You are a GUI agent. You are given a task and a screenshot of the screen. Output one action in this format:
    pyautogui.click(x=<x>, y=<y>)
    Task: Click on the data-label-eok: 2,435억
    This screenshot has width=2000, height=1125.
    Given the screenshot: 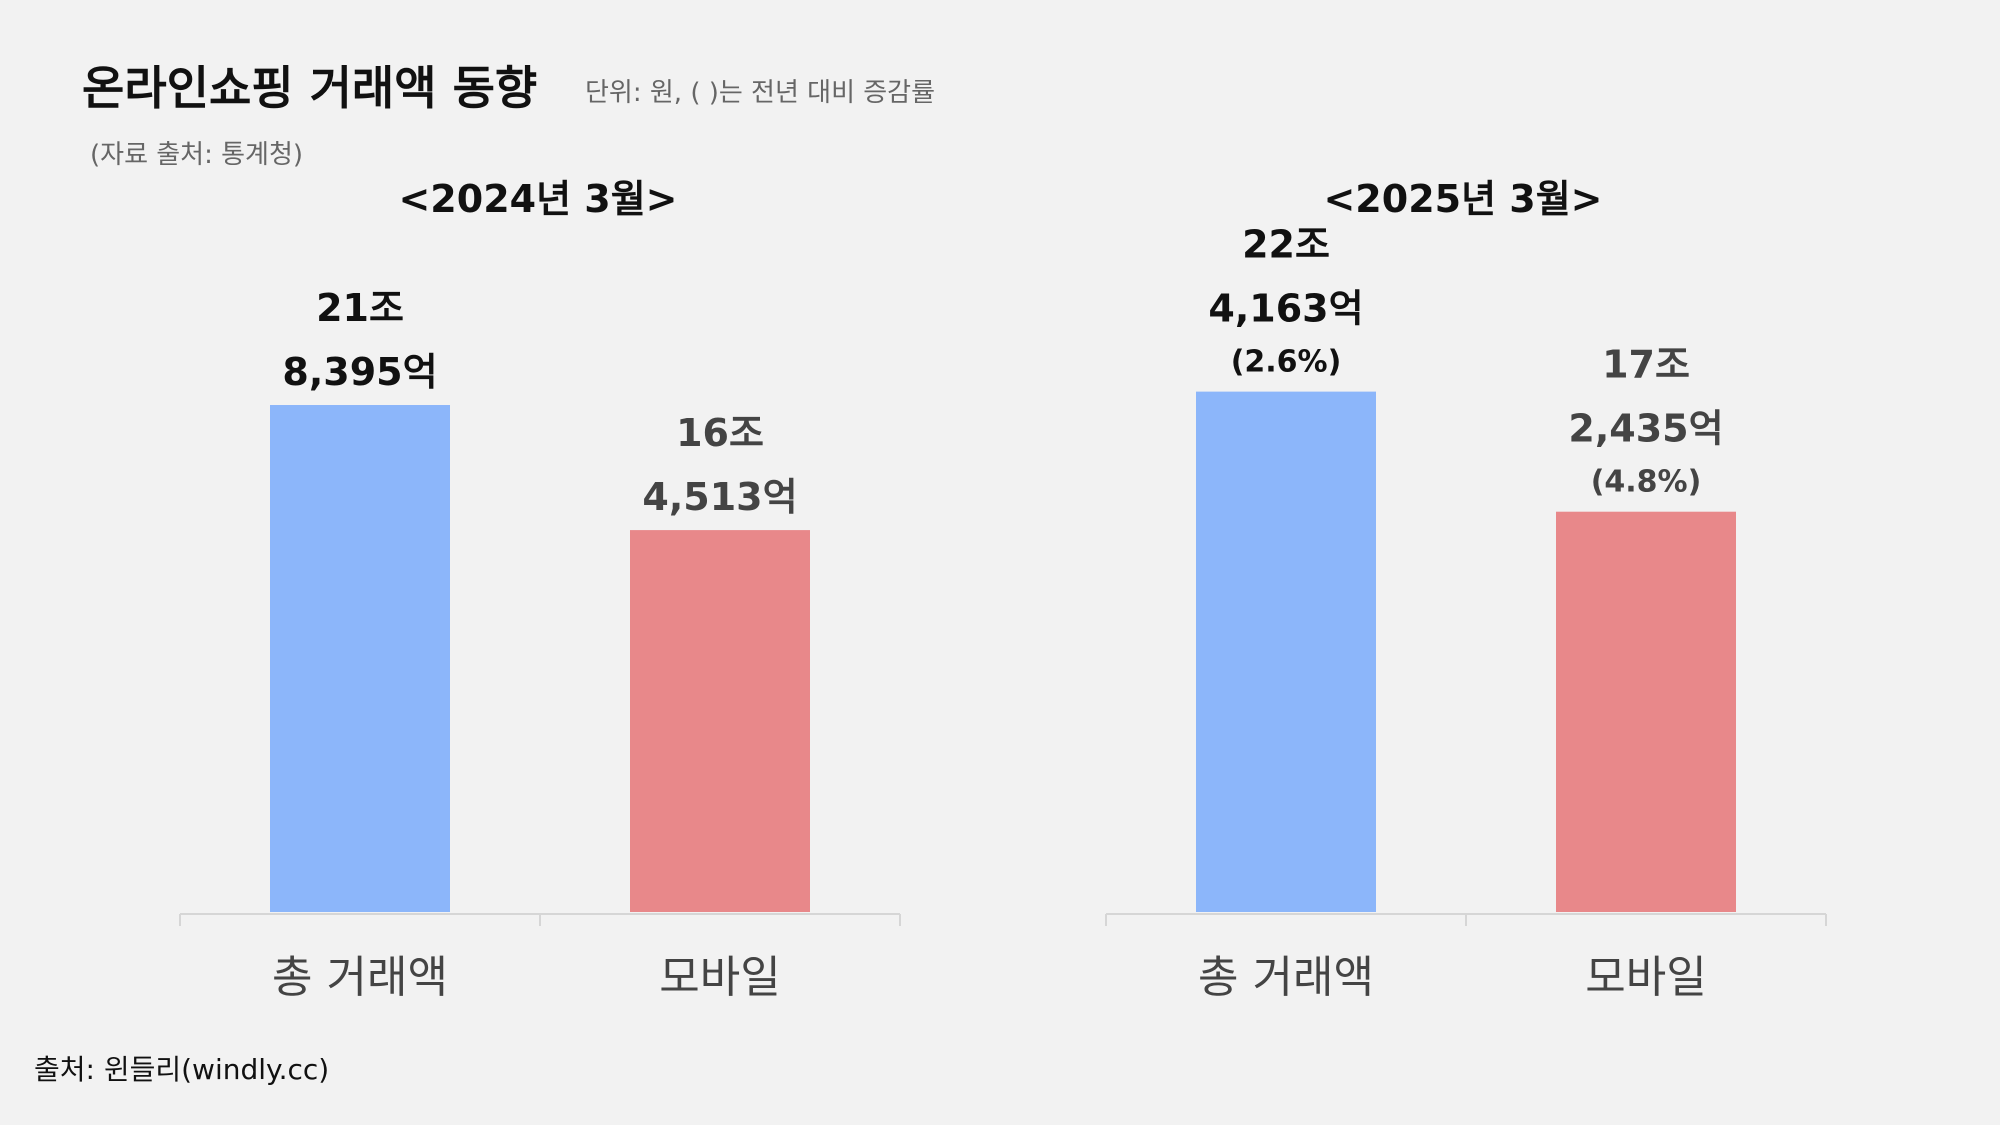 What is the action you would take?
    pyautogui.click(x=1645, y=429)
    